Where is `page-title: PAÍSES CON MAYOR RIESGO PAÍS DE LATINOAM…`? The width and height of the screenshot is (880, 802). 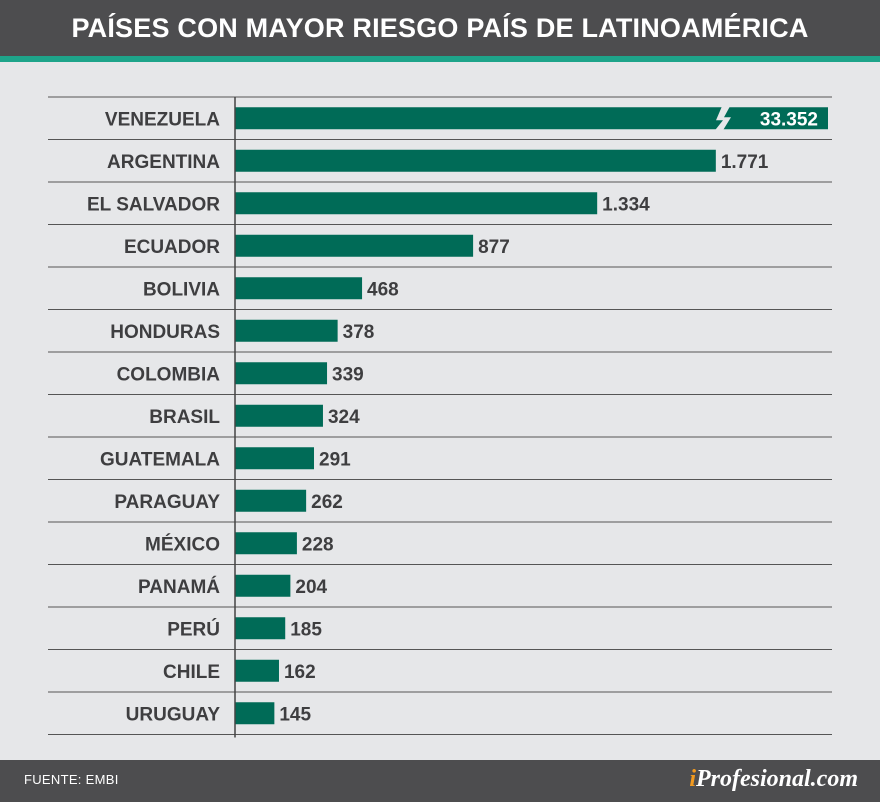
page-title: PAÍSES CON MAYOR RIESGO PAÍS DE LATINOAM… is located at coordinates (440, 27).